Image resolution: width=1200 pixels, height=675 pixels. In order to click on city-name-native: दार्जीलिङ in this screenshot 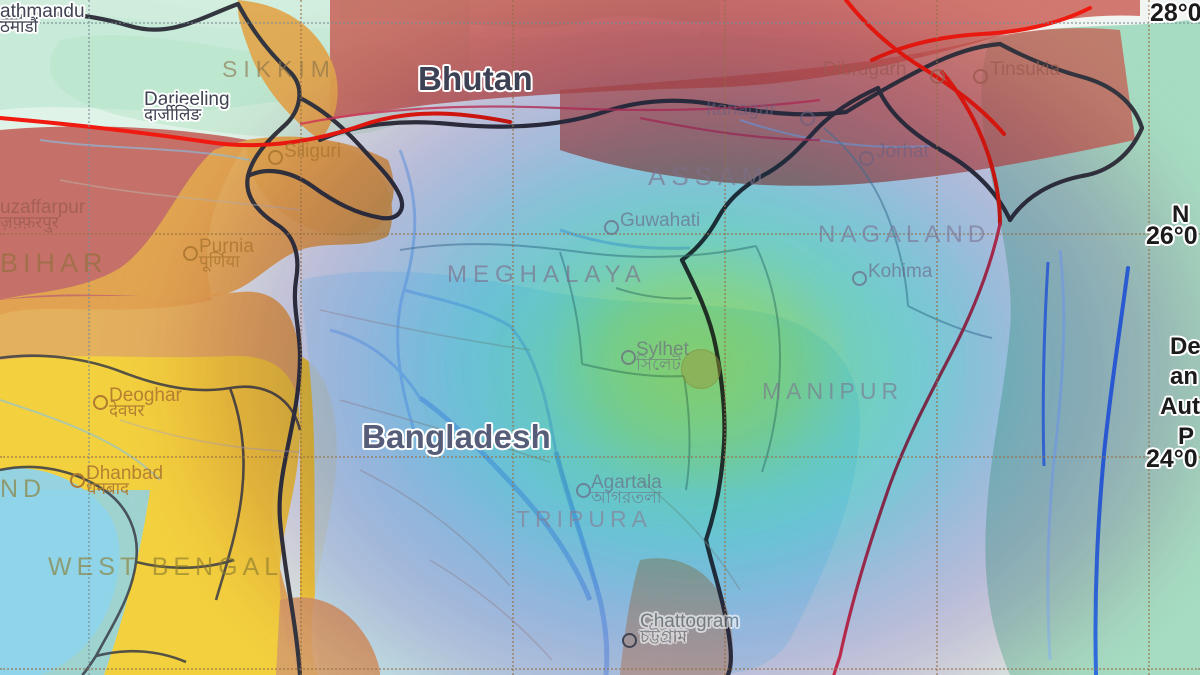, I will do `click(173, 115)`.